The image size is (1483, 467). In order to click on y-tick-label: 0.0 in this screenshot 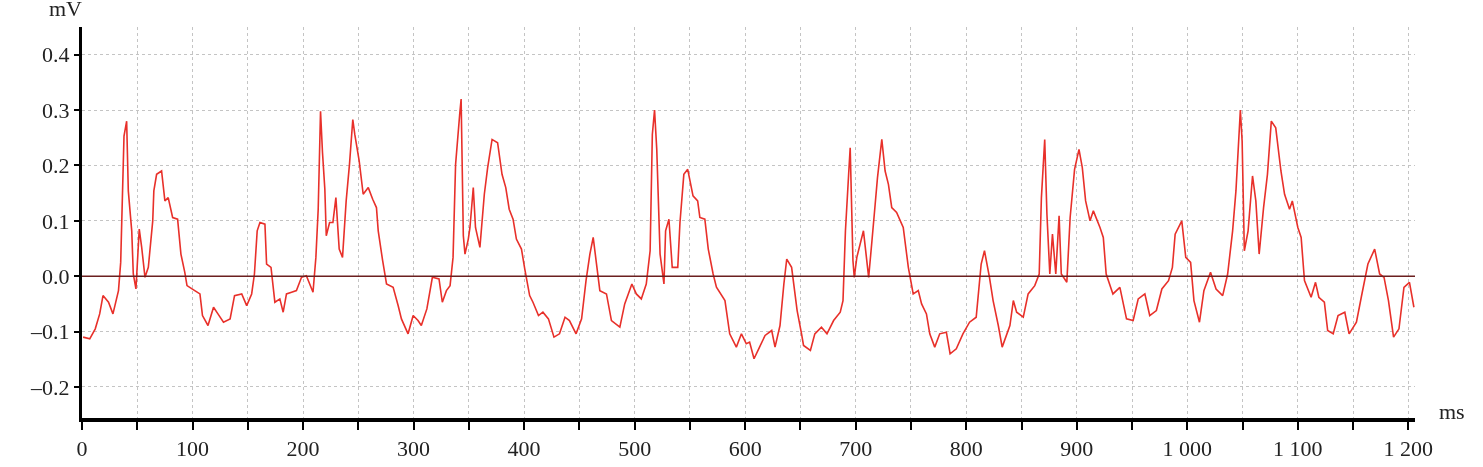, I will do `click(56, 276)`.